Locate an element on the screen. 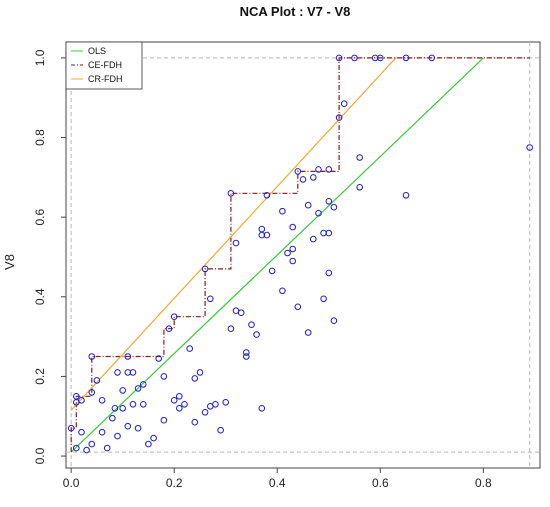  x-tick-label: 0.6 is located at coordinates (380, 483).